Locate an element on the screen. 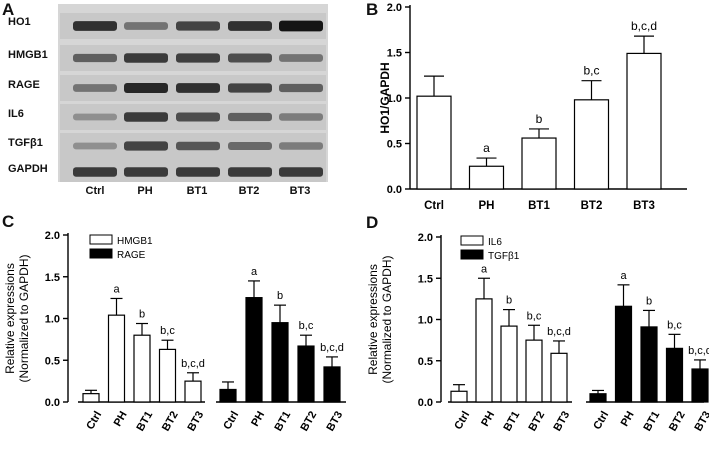 The height and width of the screenshot is (449, 709). x-tick-label-ph: PH is located at coordinates (487, 206).